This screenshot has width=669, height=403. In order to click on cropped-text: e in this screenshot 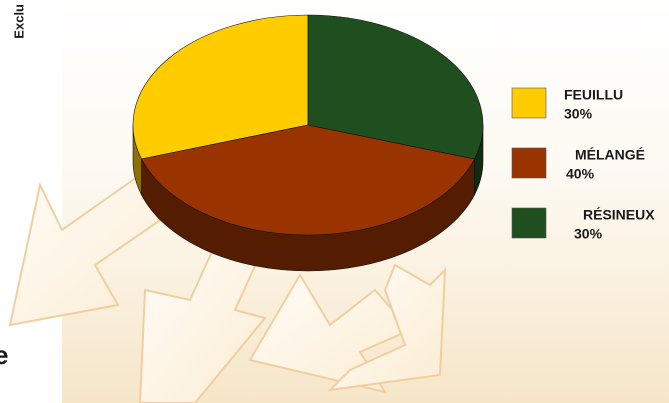, I will do `click(4, 355)`.